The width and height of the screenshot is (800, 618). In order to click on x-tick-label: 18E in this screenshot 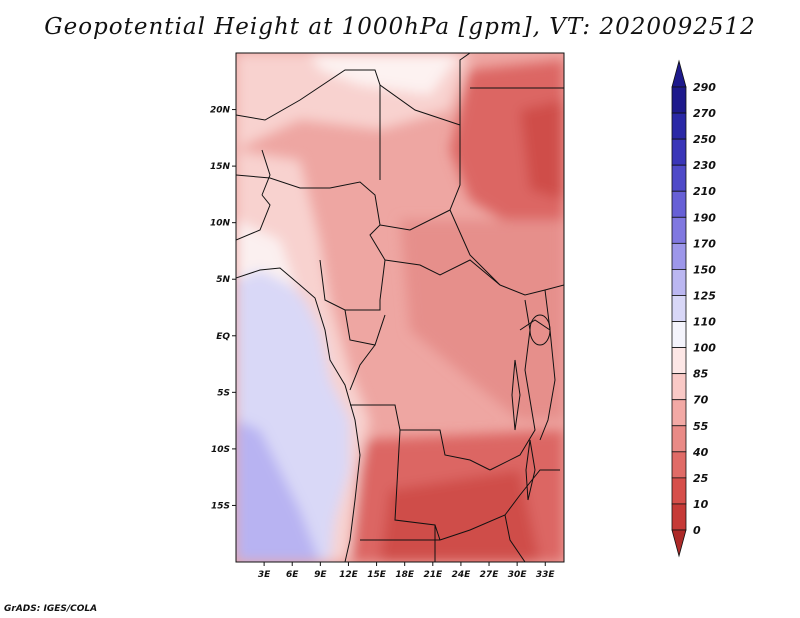, I will do `click(405, 575)`.